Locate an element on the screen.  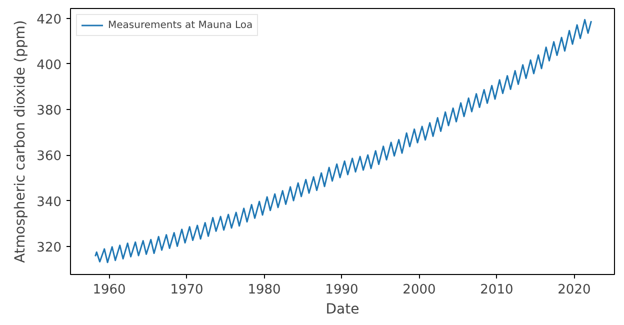
x-tick-label: 1990 is located at coordinates (341, 290).